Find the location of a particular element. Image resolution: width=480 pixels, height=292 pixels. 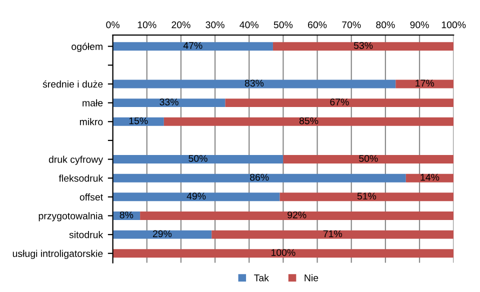

data-label: 86% is located at coordinates (259, 177).